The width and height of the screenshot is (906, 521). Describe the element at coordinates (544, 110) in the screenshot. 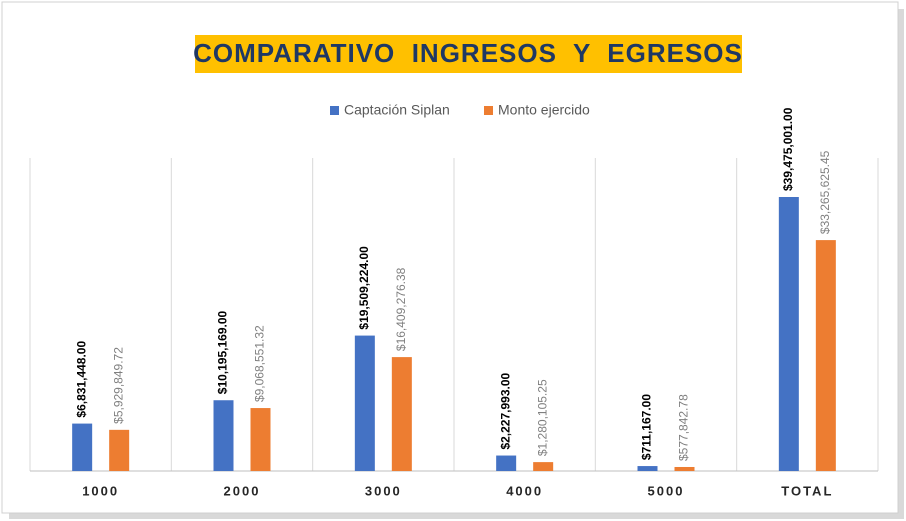

I see `legend-label: Monto ejercido` at that location.